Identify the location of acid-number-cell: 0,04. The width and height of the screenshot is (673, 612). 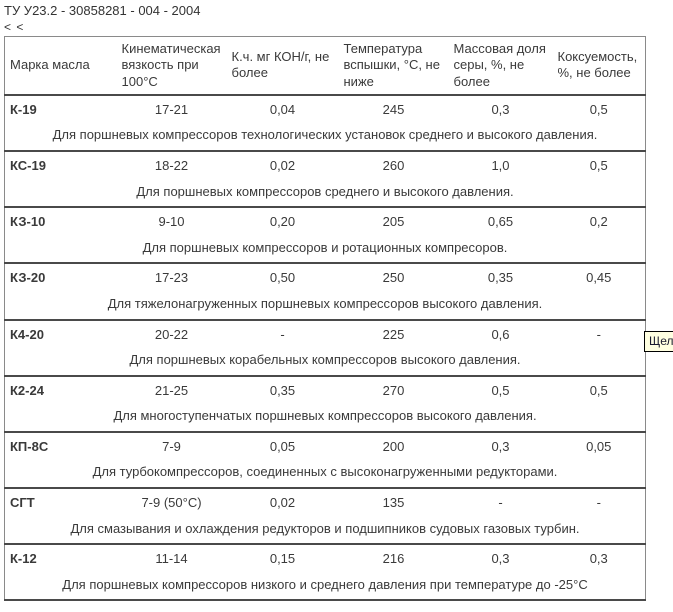
(282, 109).